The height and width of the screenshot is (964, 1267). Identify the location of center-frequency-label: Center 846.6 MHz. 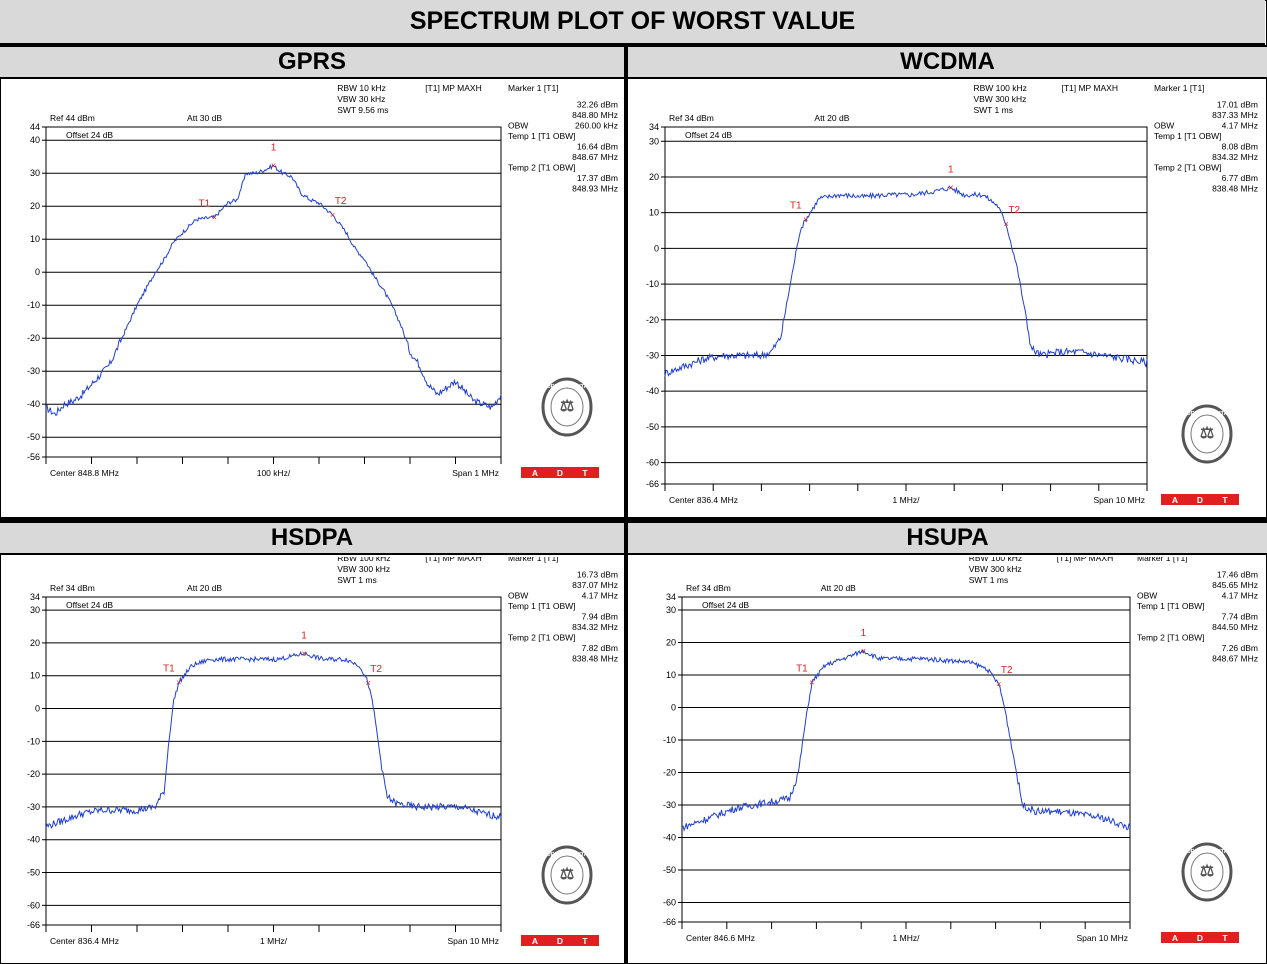
(720, 938).